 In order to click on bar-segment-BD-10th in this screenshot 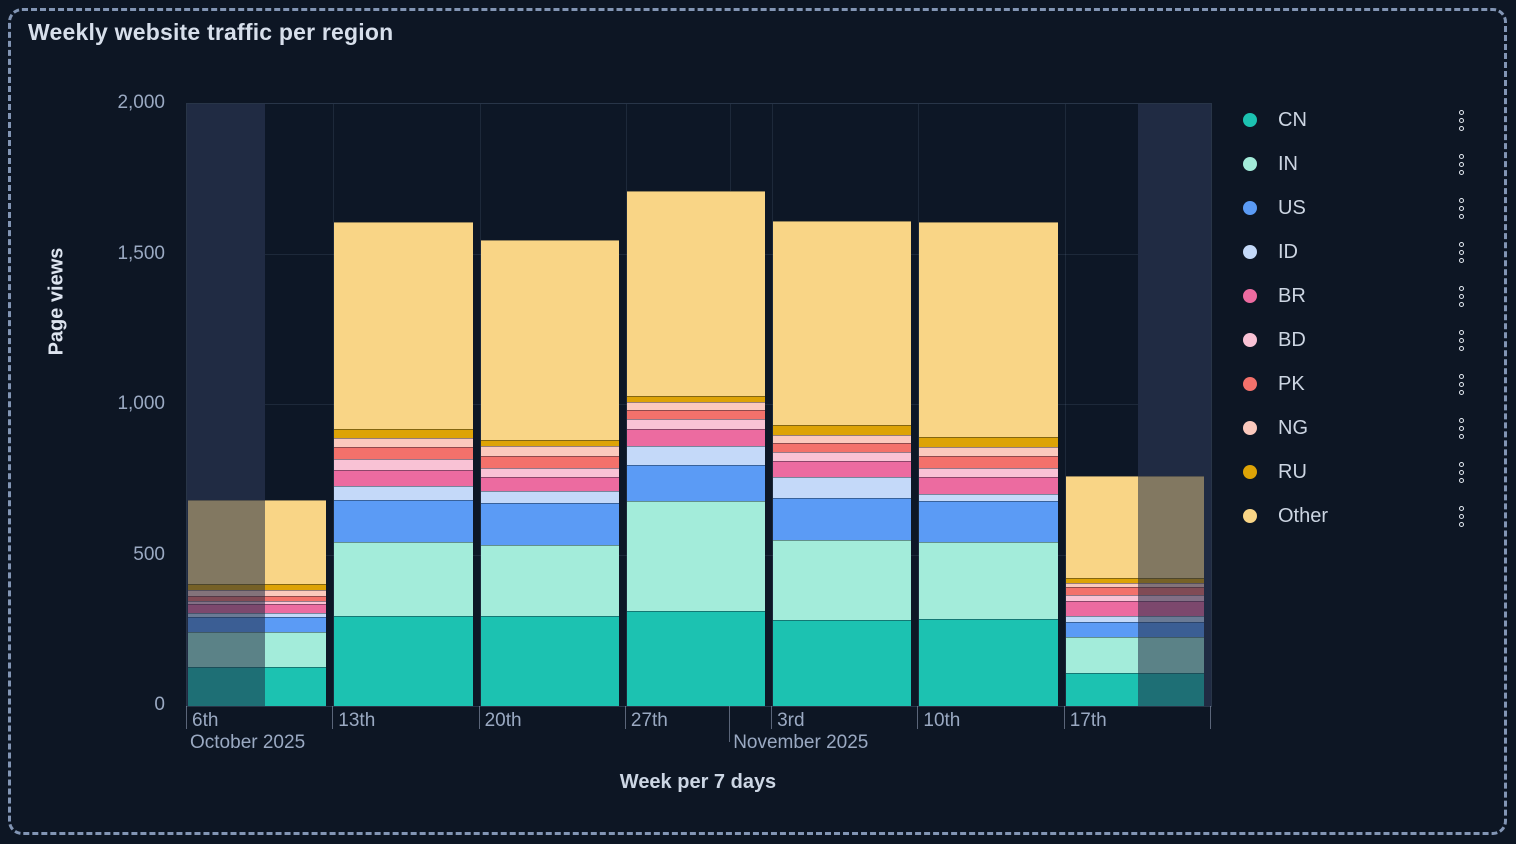, I will do `click(988, 473)`.